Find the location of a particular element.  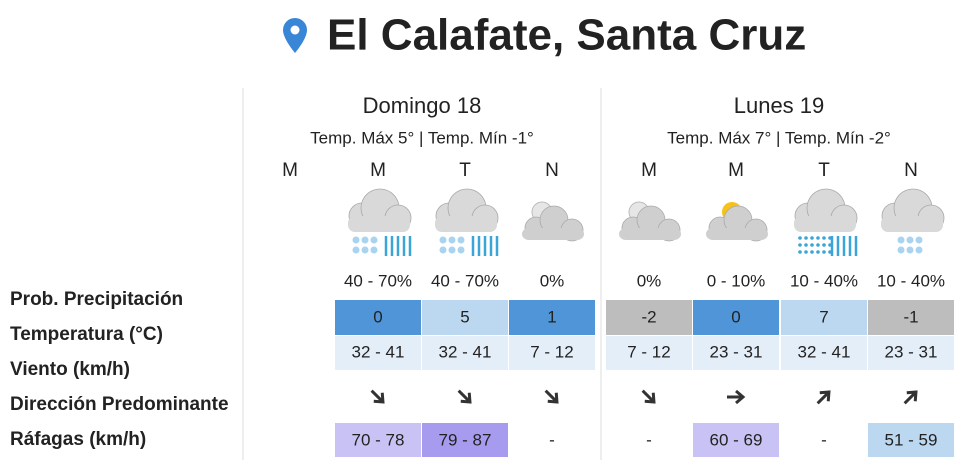

row-label: Prob. Precipitación is located at coordinates (96, 299).